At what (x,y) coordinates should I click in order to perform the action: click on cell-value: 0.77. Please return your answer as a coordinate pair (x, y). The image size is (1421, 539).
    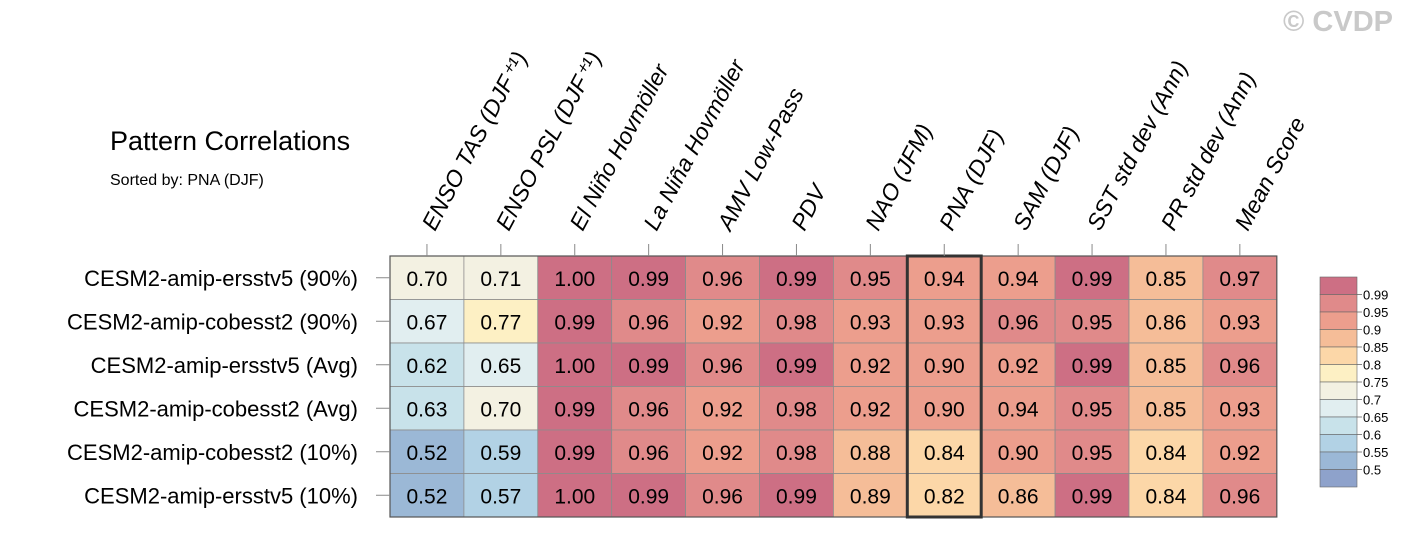
    Looking at the image, I should click on (500, 322).